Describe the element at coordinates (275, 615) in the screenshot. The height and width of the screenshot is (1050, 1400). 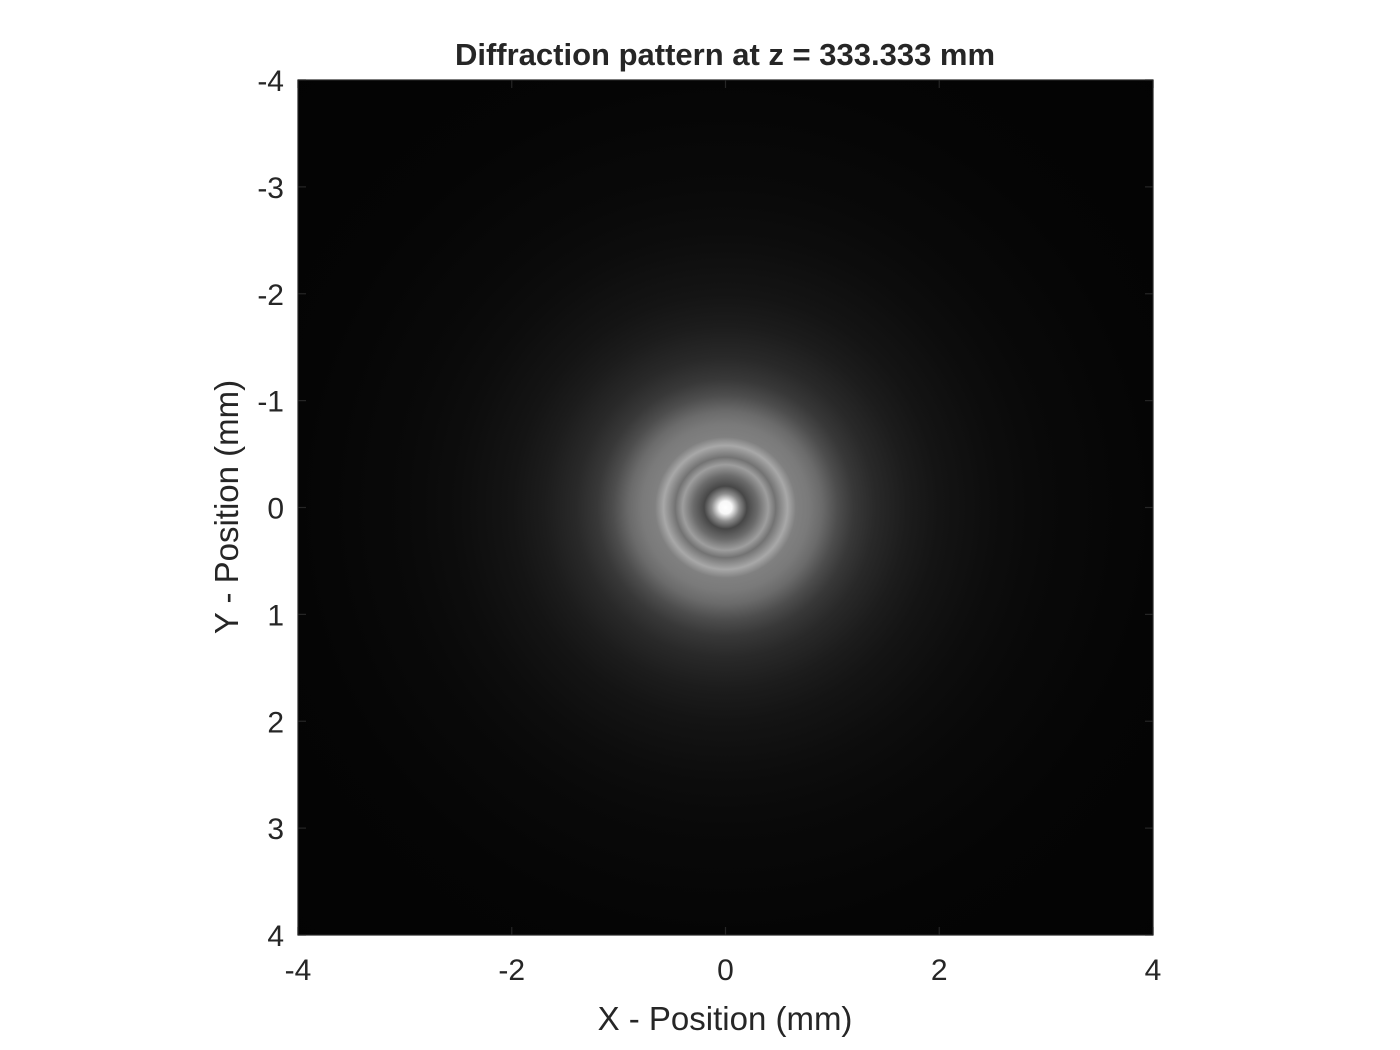
I see `y-tick-label: 1` at that location.